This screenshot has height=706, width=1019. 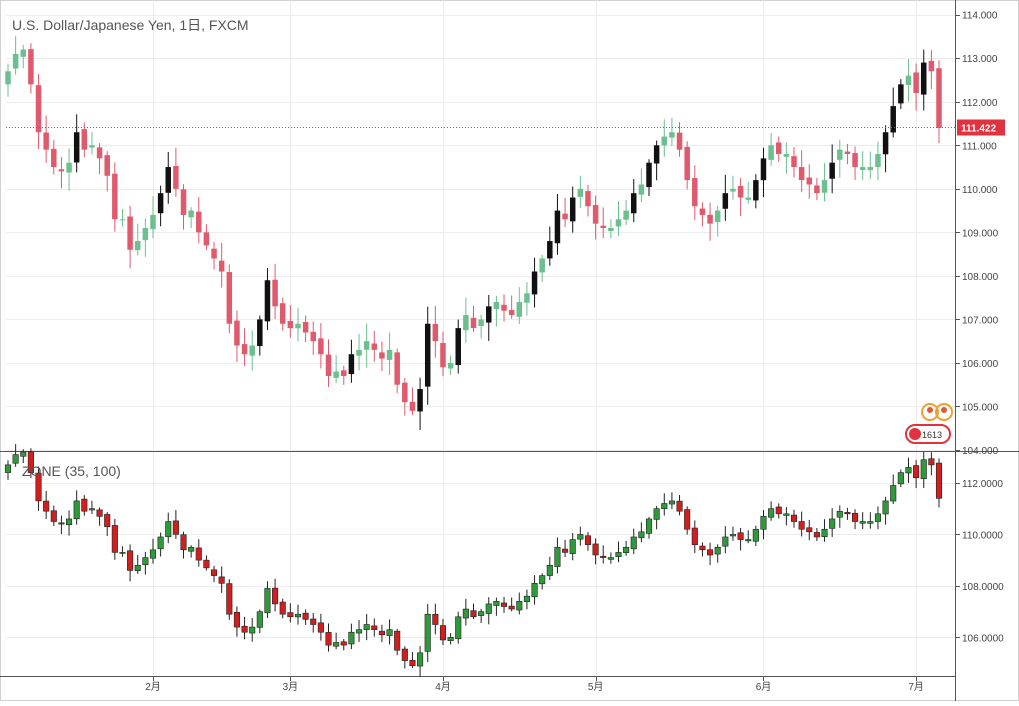 What do you see at coordinates (443, 687) in the screenshot?
I see `x-tick-label: 4月` at bounding box center [443, 687].